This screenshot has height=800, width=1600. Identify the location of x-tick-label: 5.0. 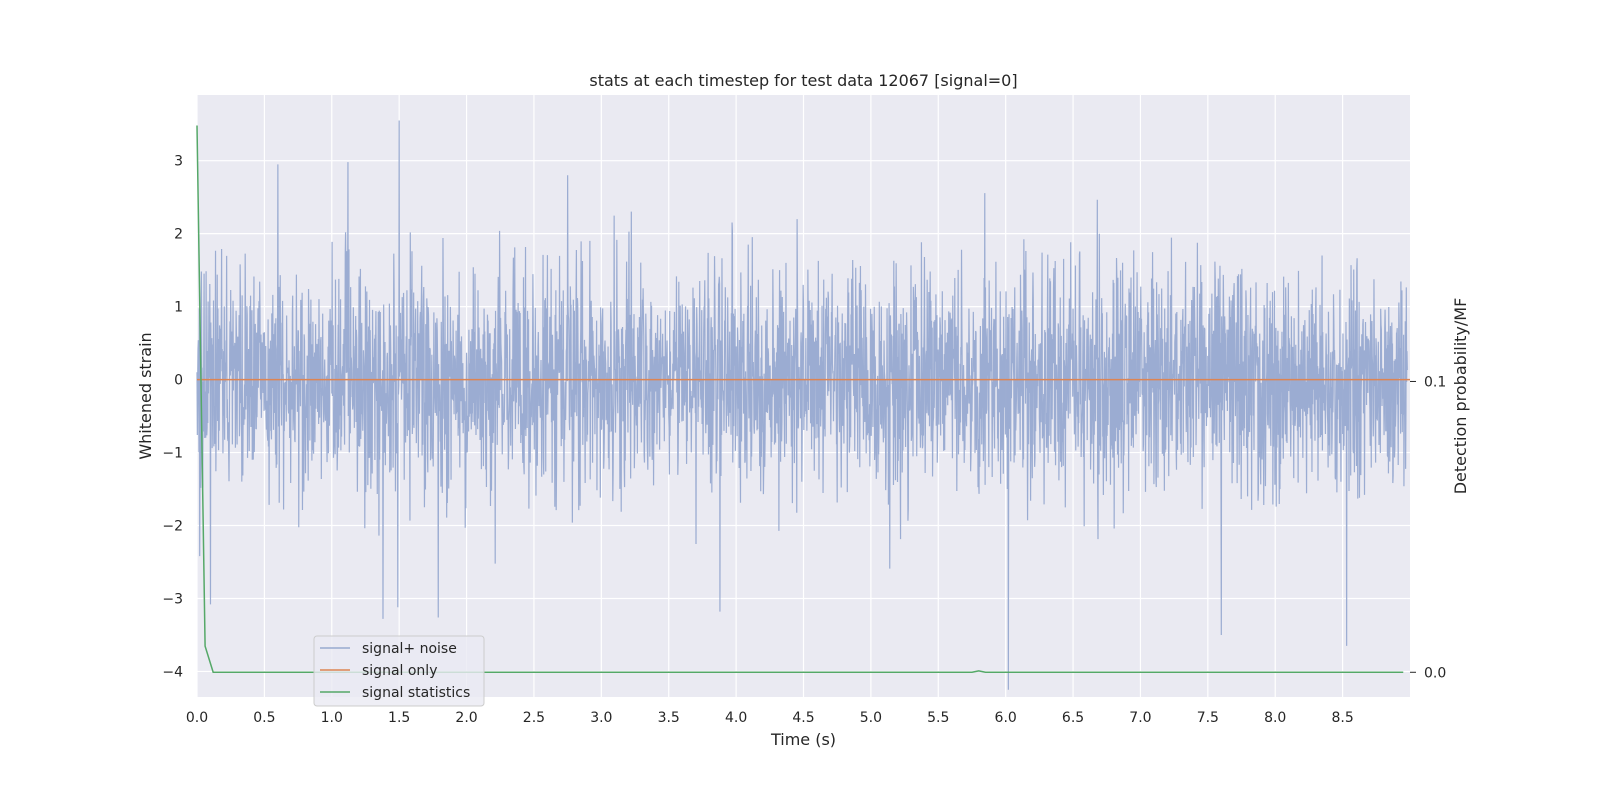
(871, 718).